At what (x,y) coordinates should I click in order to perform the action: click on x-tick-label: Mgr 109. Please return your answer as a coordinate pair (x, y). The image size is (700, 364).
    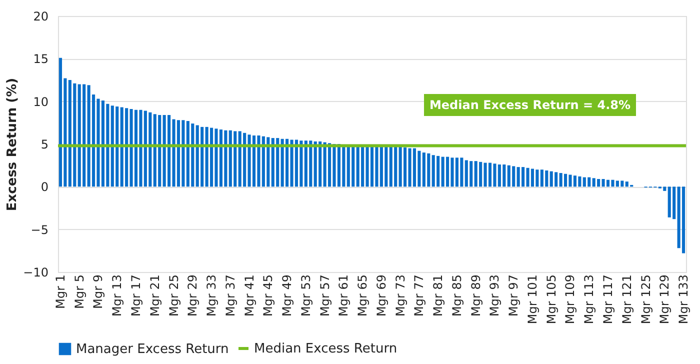
    Looking at the image, I should click on (570, 299).